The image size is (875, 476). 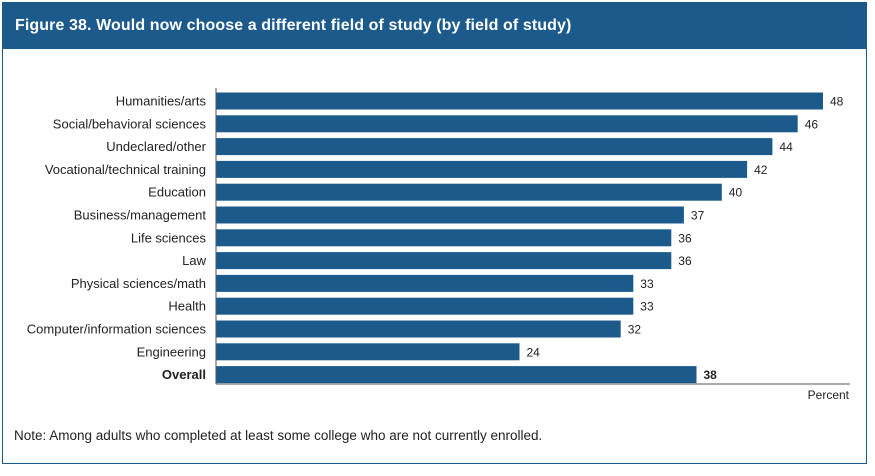 What do you see at coordinates (194, 260) in the screenshot?
I see `category-label-7: Law` at bounding box center [194, 260].